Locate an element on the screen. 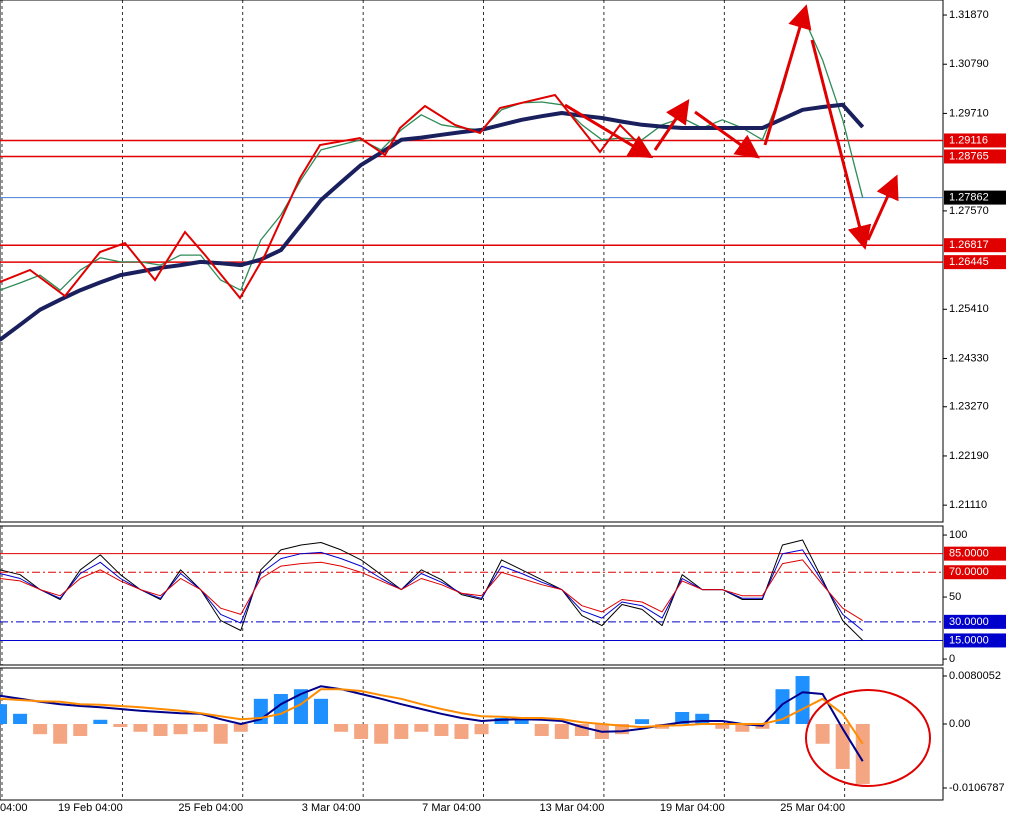 The image size is (1009, 820). y-tick-label: -0.0106787 is located at coordinates (977, 788).